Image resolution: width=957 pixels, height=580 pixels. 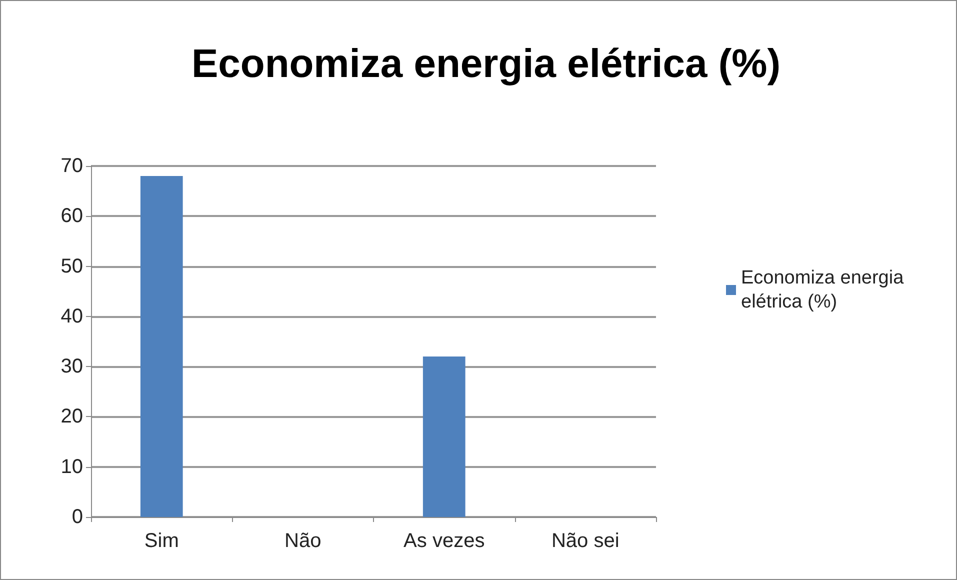 I want to click on chart-title: Economiza energia elétrica (%), so click(x=486, y=64).